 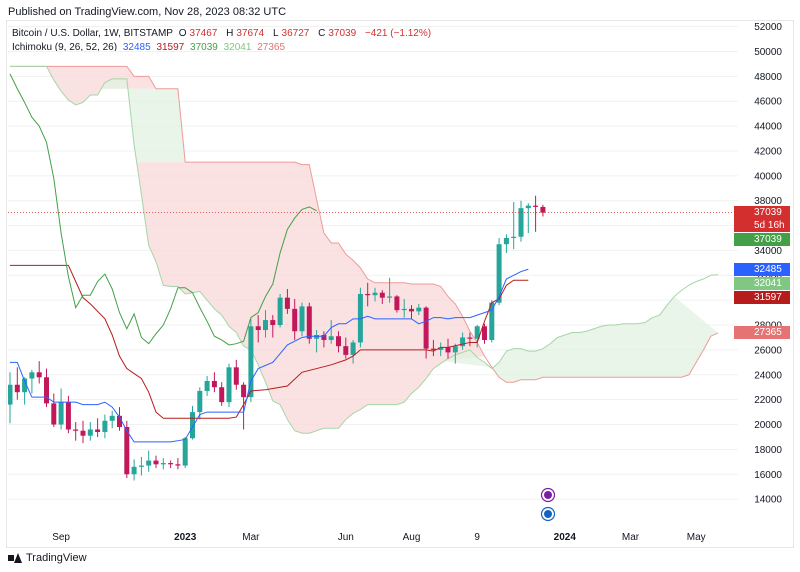 What do you see at coordinates (322, 33) in the screenshot?
I see `close-label: C` at bounding box center [322, 33].